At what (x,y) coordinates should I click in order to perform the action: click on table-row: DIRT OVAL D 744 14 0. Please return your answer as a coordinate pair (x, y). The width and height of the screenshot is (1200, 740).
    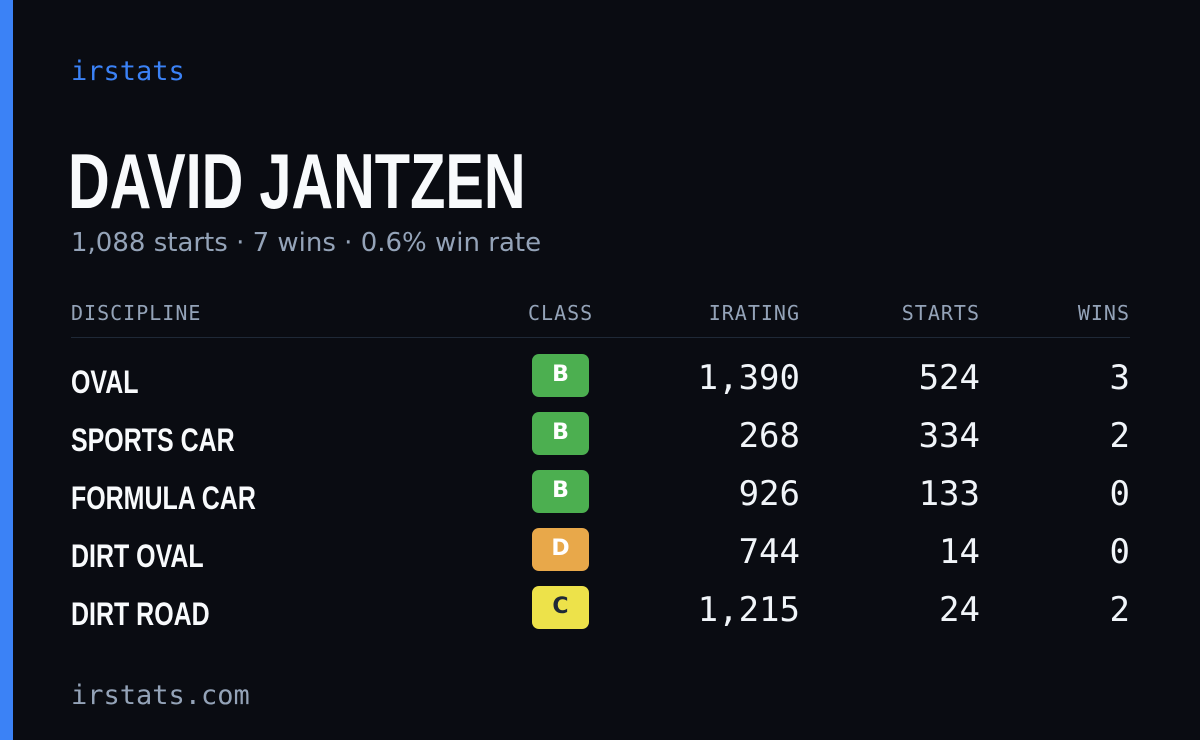
    Looking at the image, I should click on (600, 557).